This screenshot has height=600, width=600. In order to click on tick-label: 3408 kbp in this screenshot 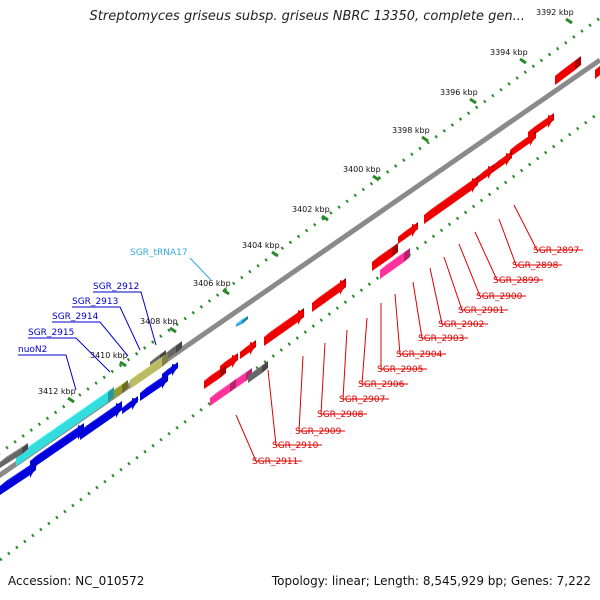, I will do `click(159, 321)`.